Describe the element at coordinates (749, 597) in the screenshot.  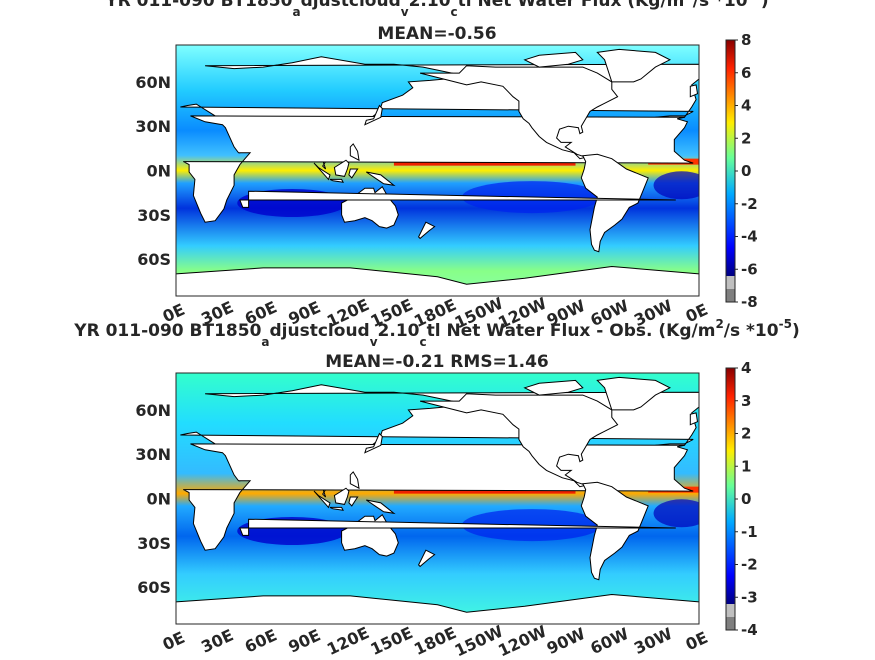
I see `colorbar-tick-label: -3` at that location.